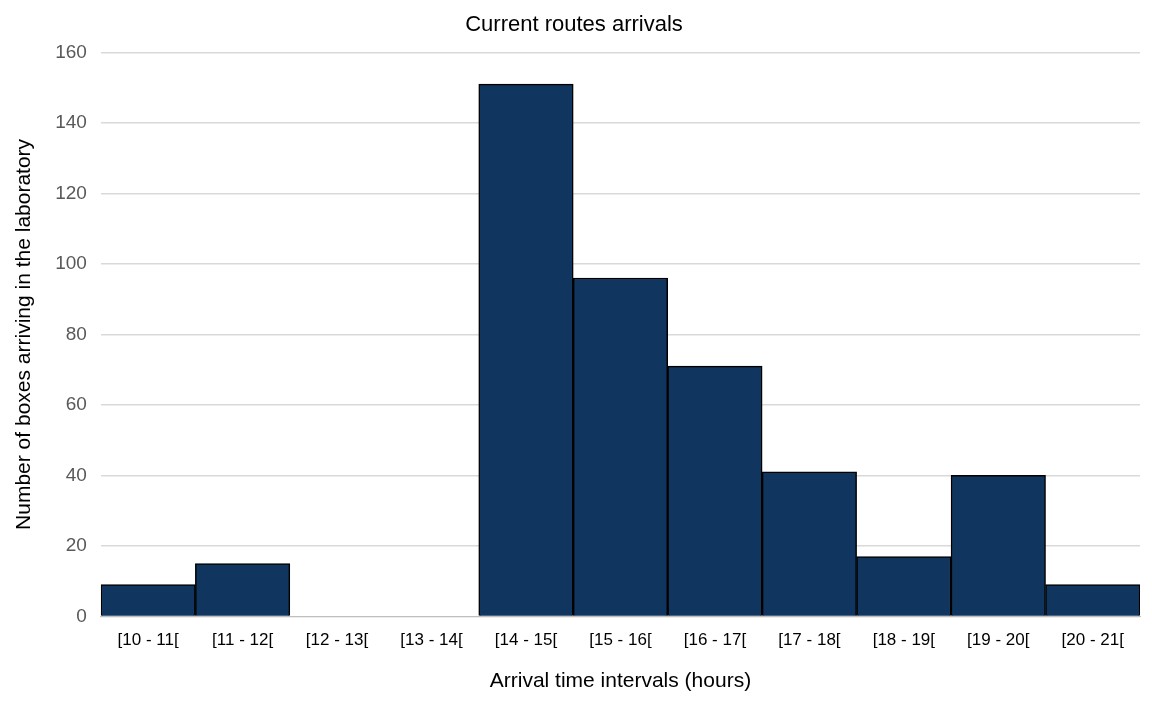  What do you see at coordinates (337, 640) in the screenshot?
I see `x-tick-label: [12 - 13[` at bounding box center [337, 640].